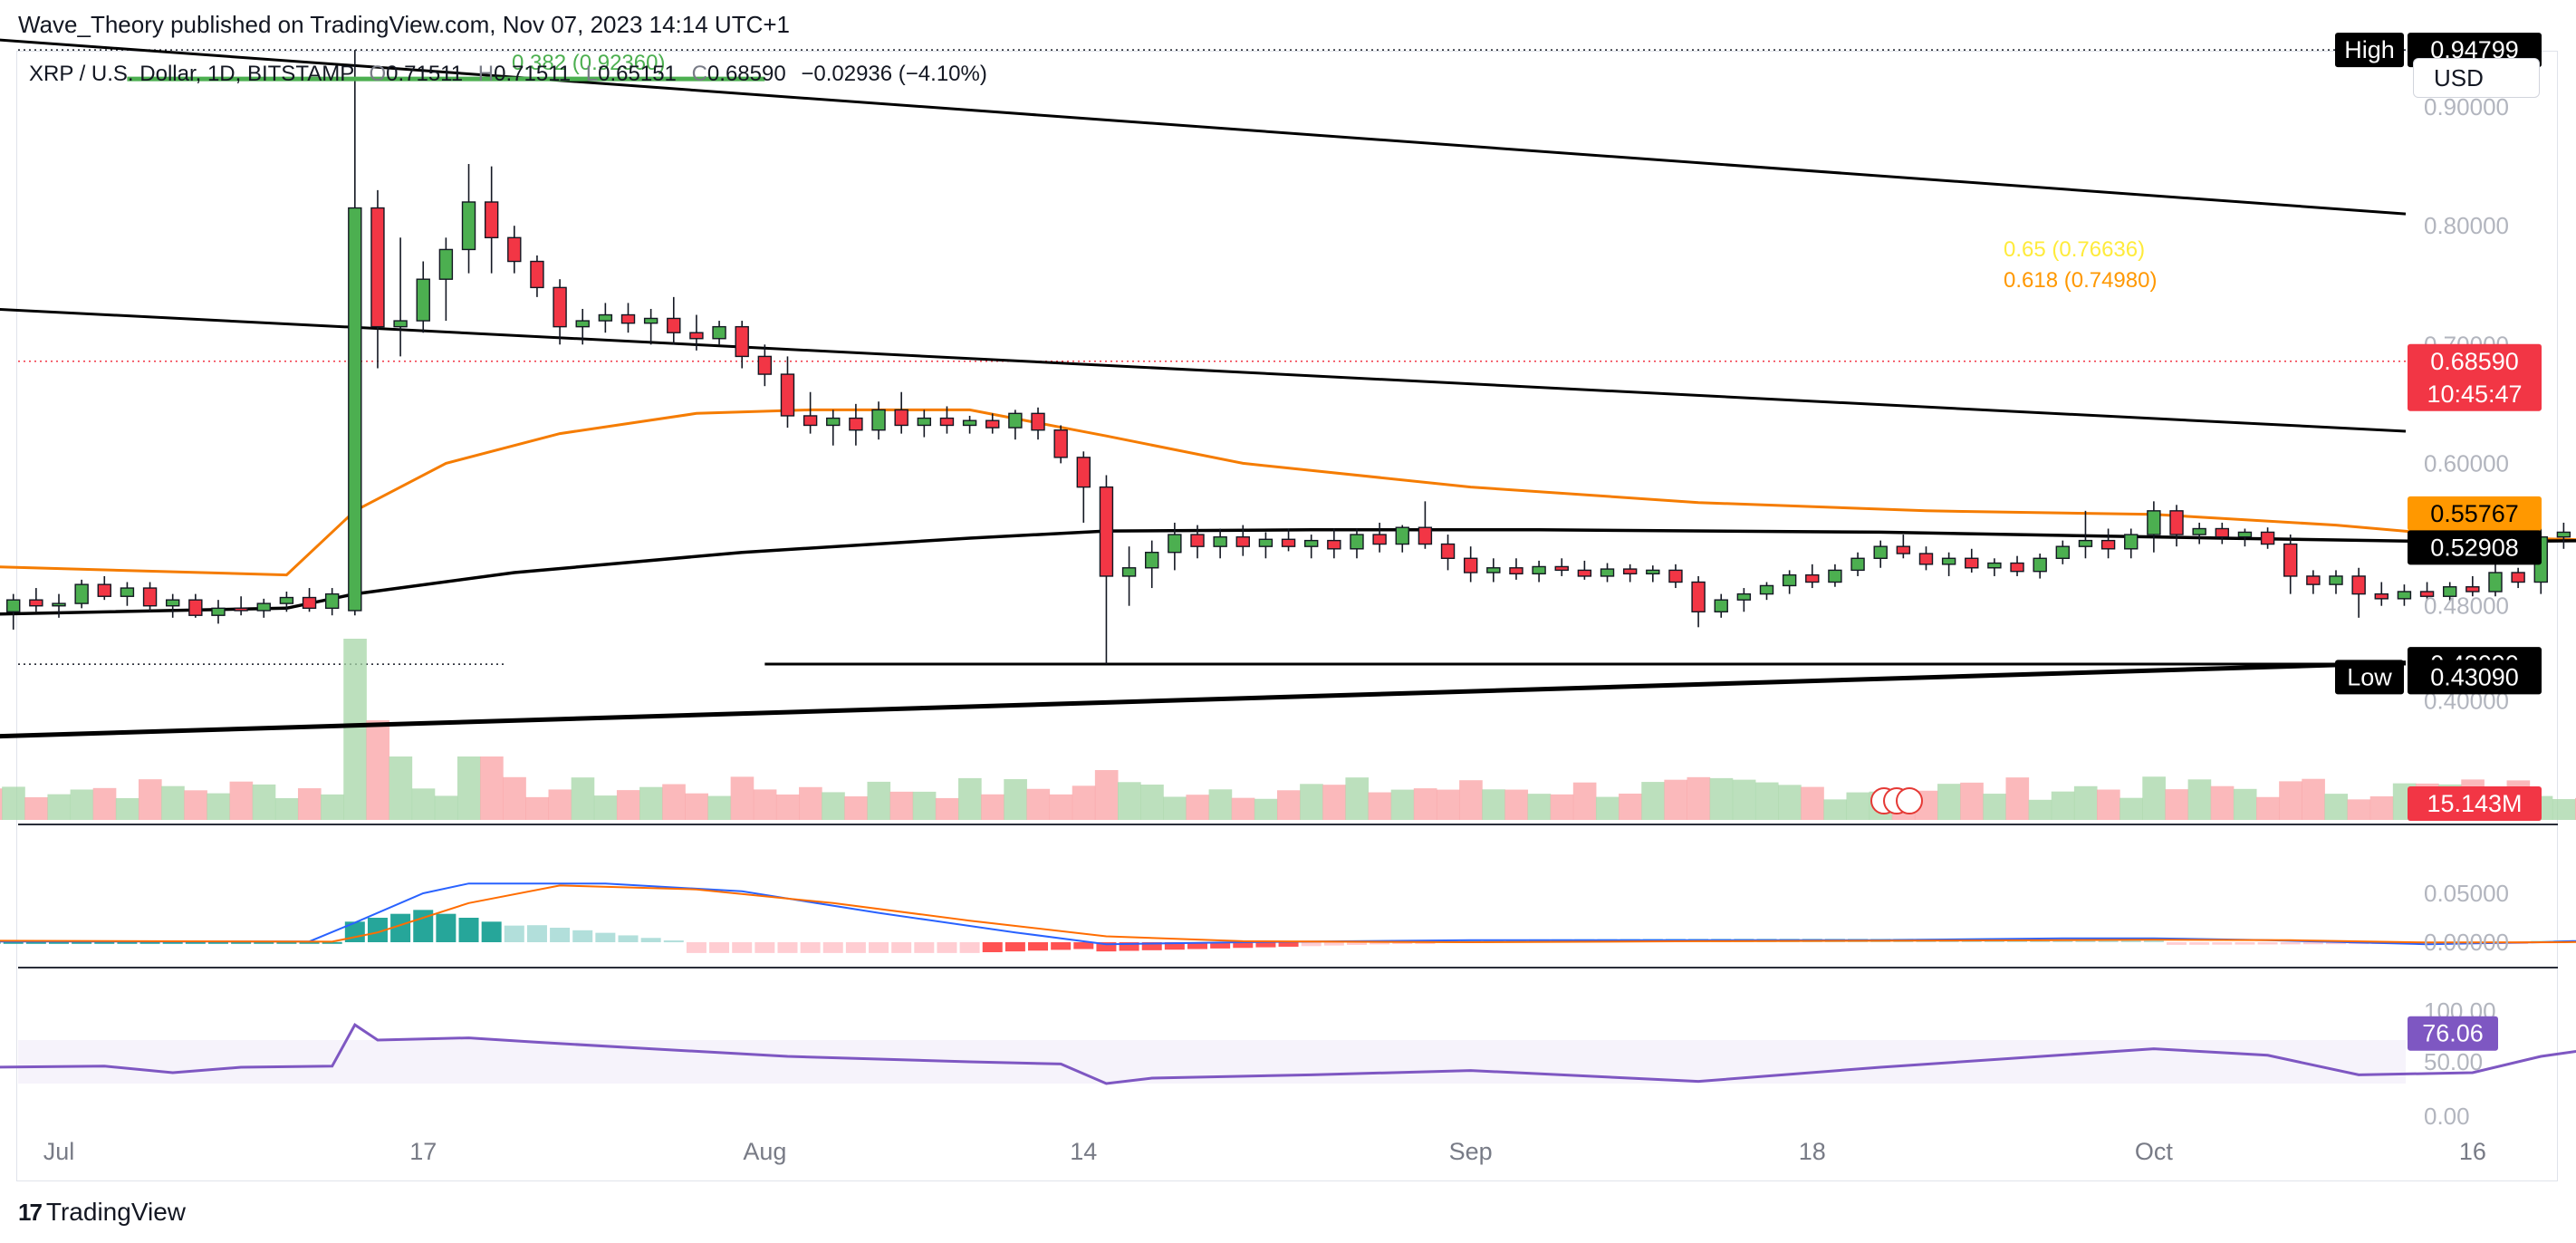  I want to click on price-label-value: 0.55767, so click(2474, 513).